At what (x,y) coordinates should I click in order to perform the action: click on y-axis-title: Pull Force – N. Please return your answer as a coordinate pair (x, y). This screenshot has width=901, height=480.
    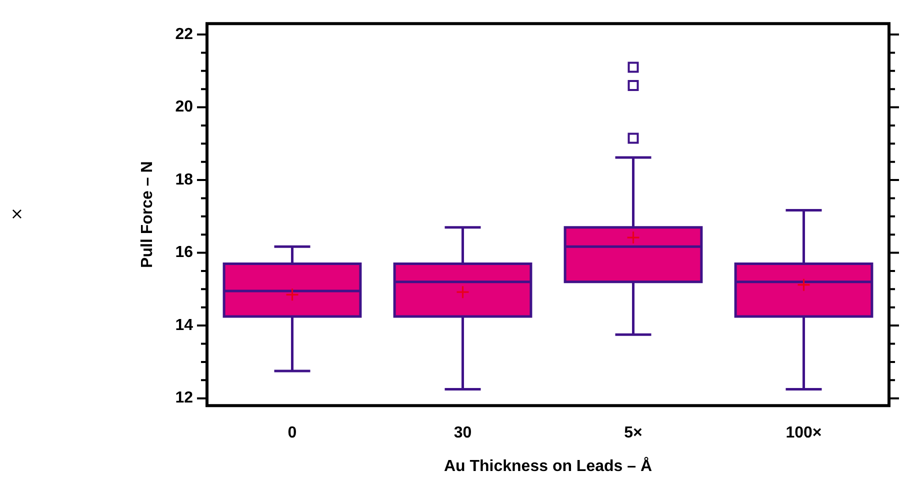
    Looking at the image, I should click on (147, 214).